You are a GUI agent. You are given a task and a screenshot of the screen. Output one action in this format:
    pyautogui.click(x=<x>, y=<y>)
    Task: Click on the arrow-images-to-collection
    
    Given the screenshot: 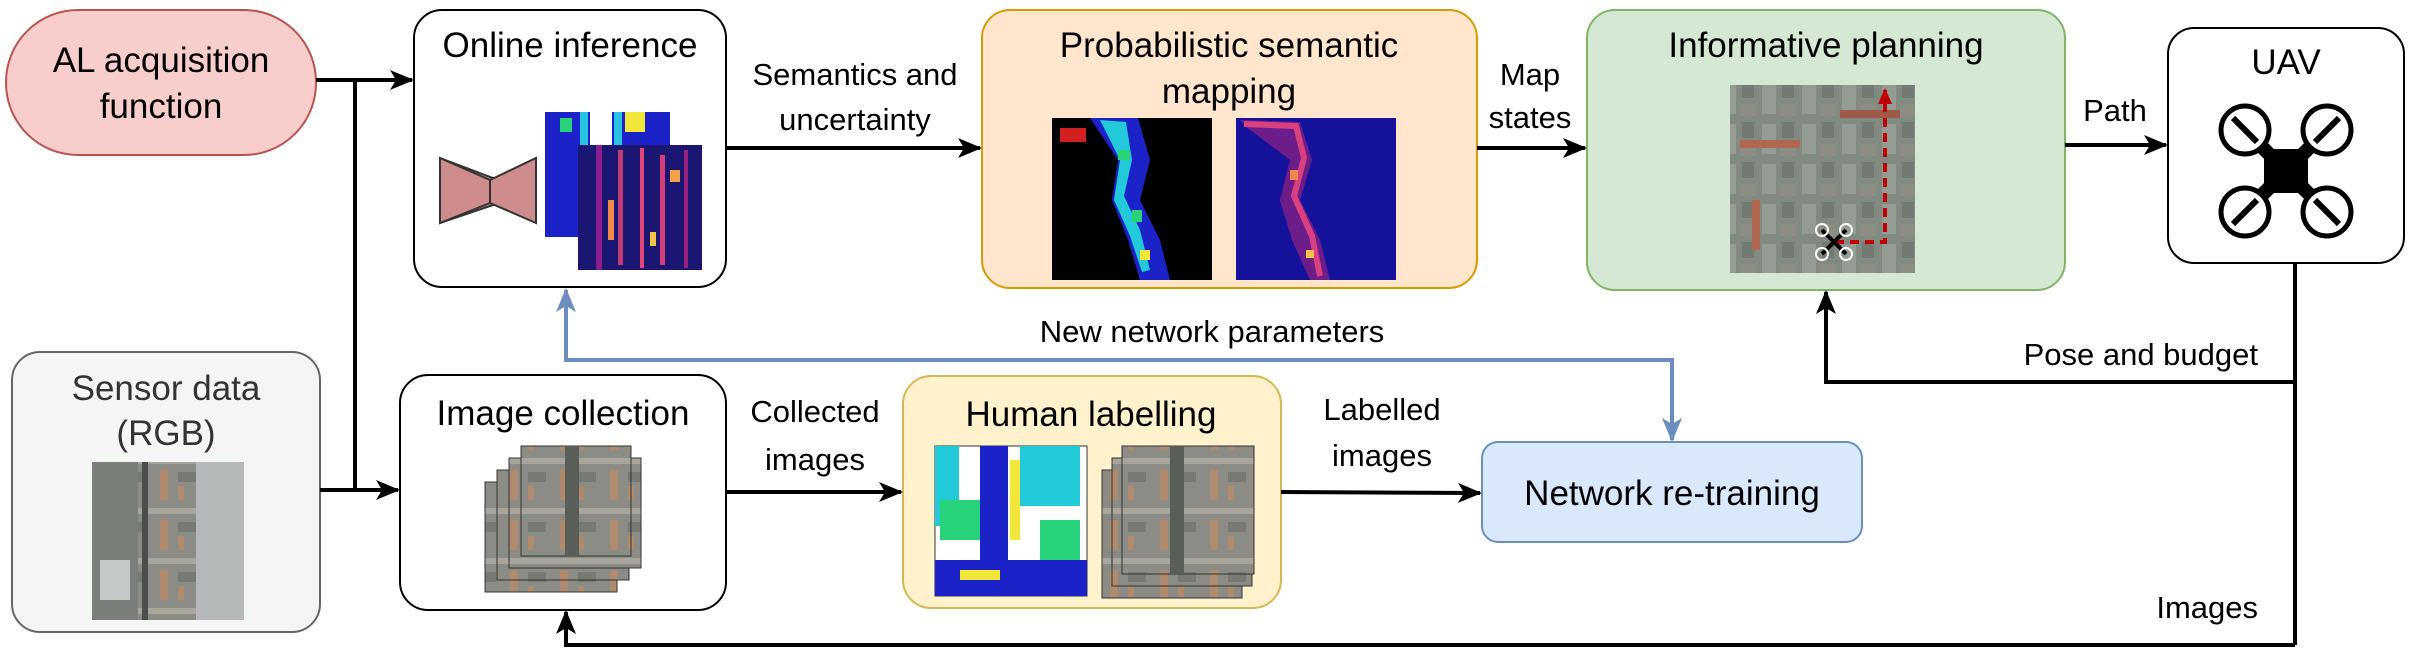 What is the action you would take?
    pyautogui.click(x=1425, y=628)
    